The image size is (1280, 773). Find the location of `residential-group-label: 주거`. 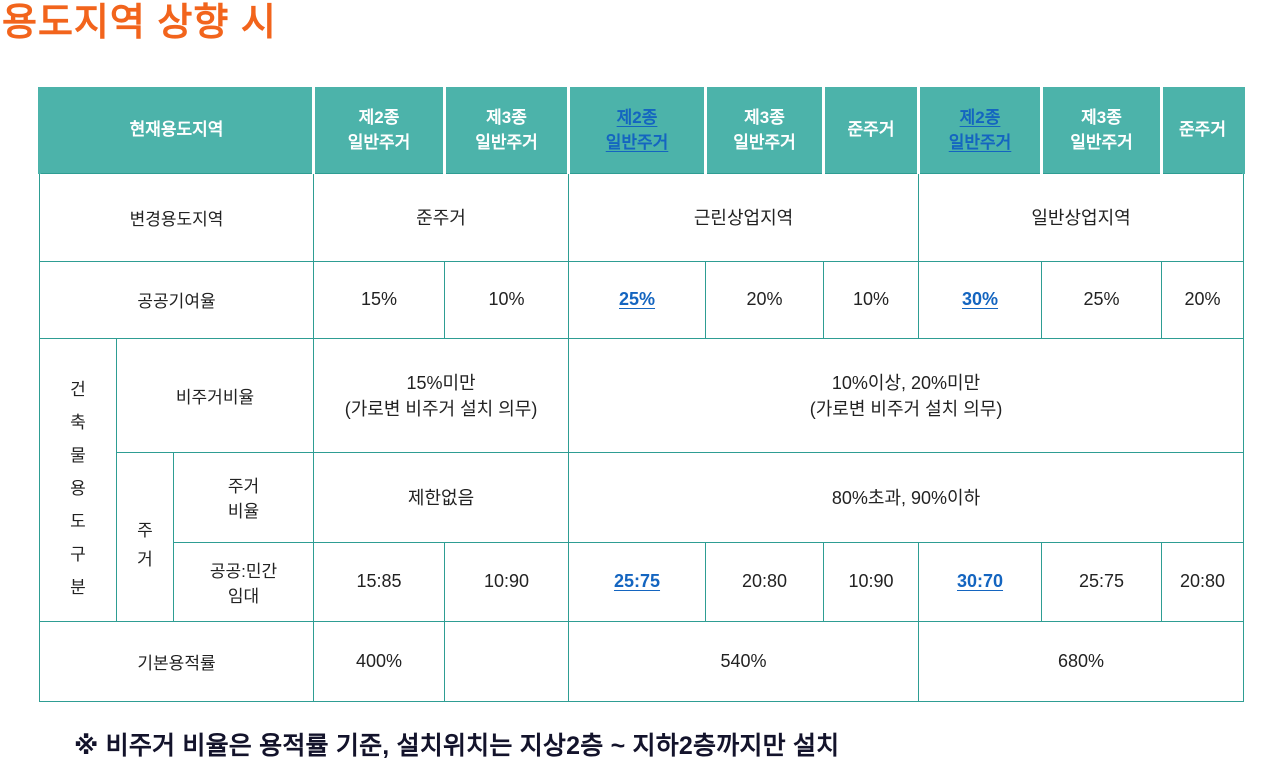

residential-group-label: 주거 is located at coordinates (145, 536).